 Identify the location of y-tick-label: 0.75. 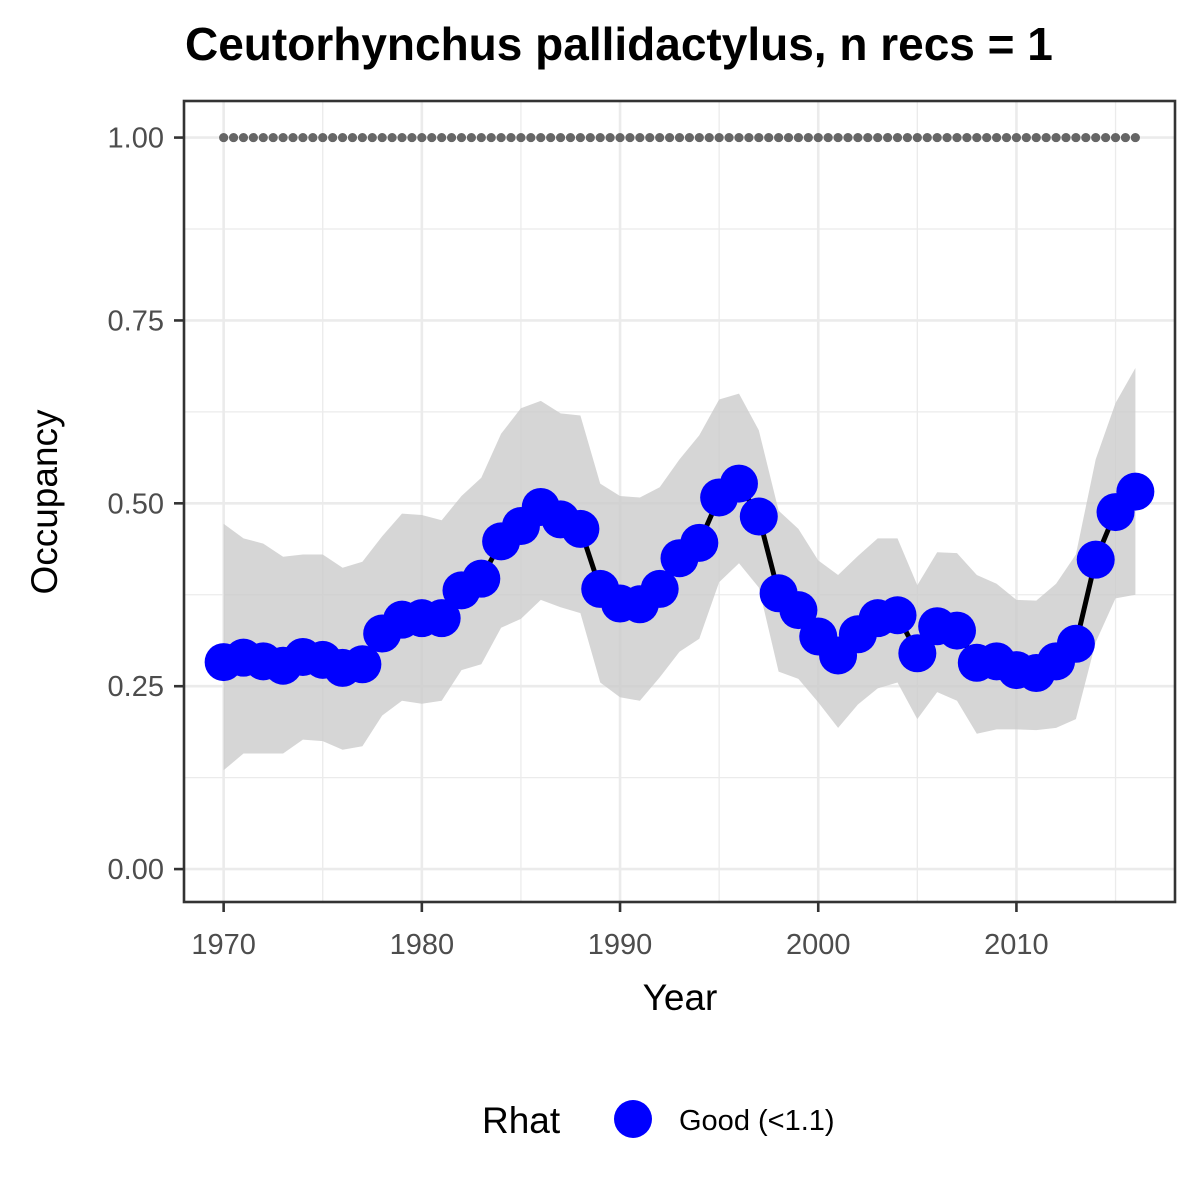
(136, 321).